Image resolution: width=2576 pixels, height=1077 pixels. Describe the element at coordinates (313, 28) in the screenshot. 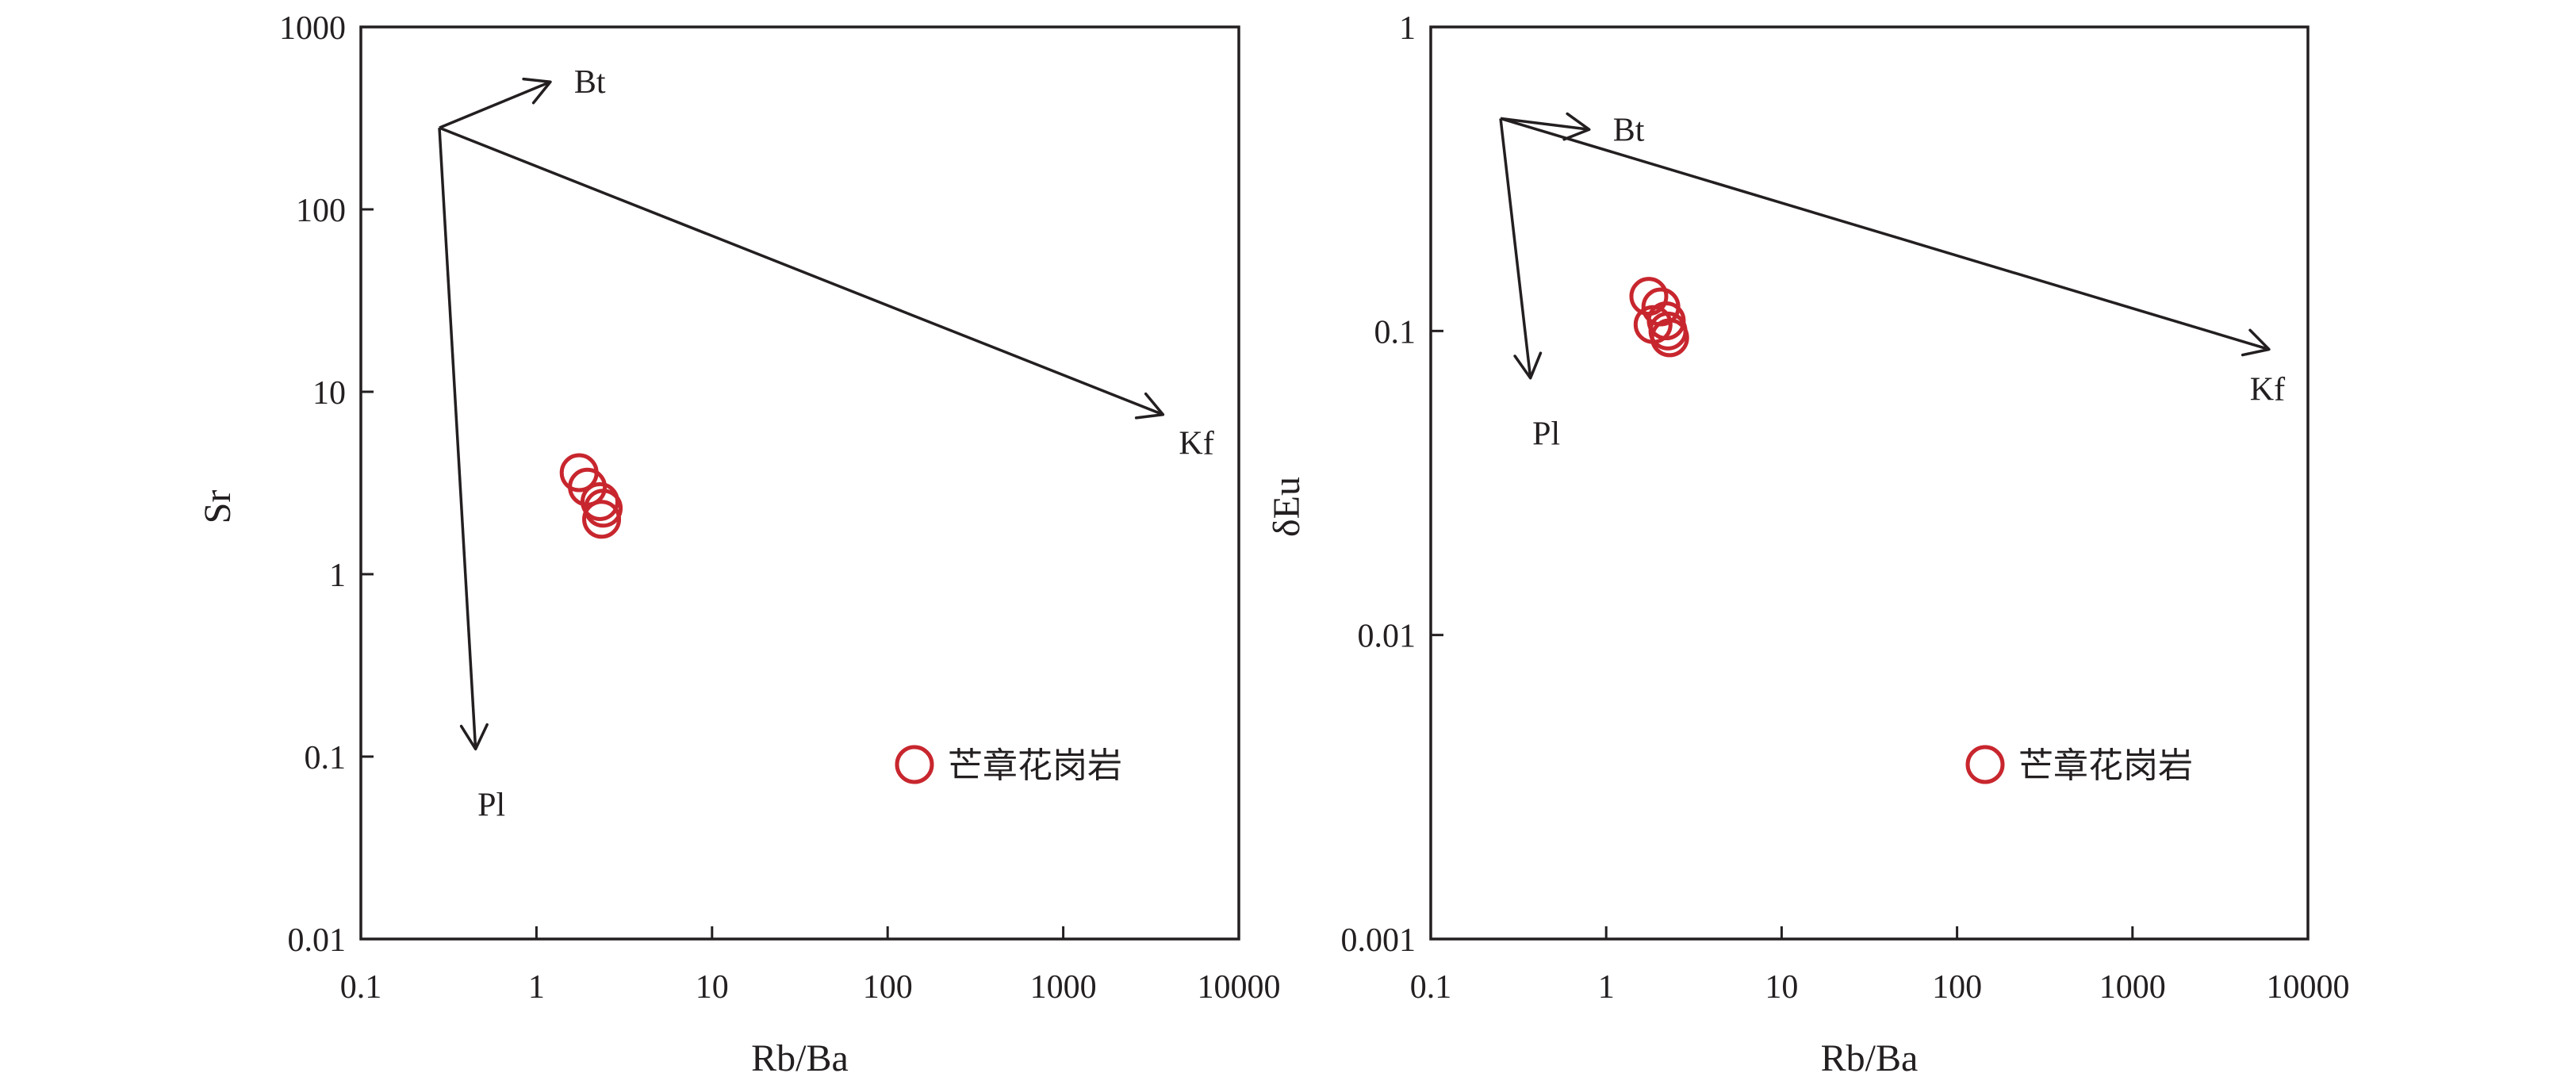

I see `y-tick-label: 1000` at that location.